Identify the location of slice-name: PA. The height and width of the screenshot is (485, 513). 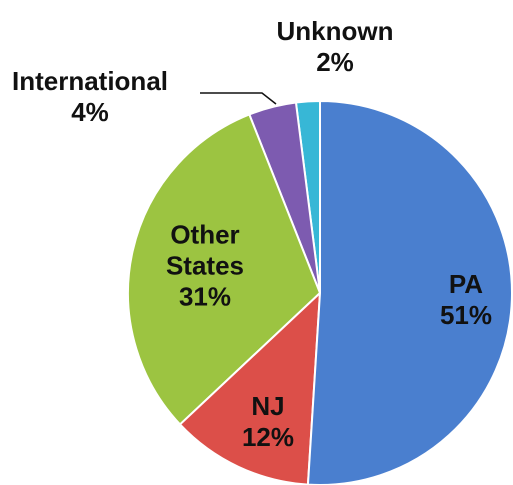
(466, 284).